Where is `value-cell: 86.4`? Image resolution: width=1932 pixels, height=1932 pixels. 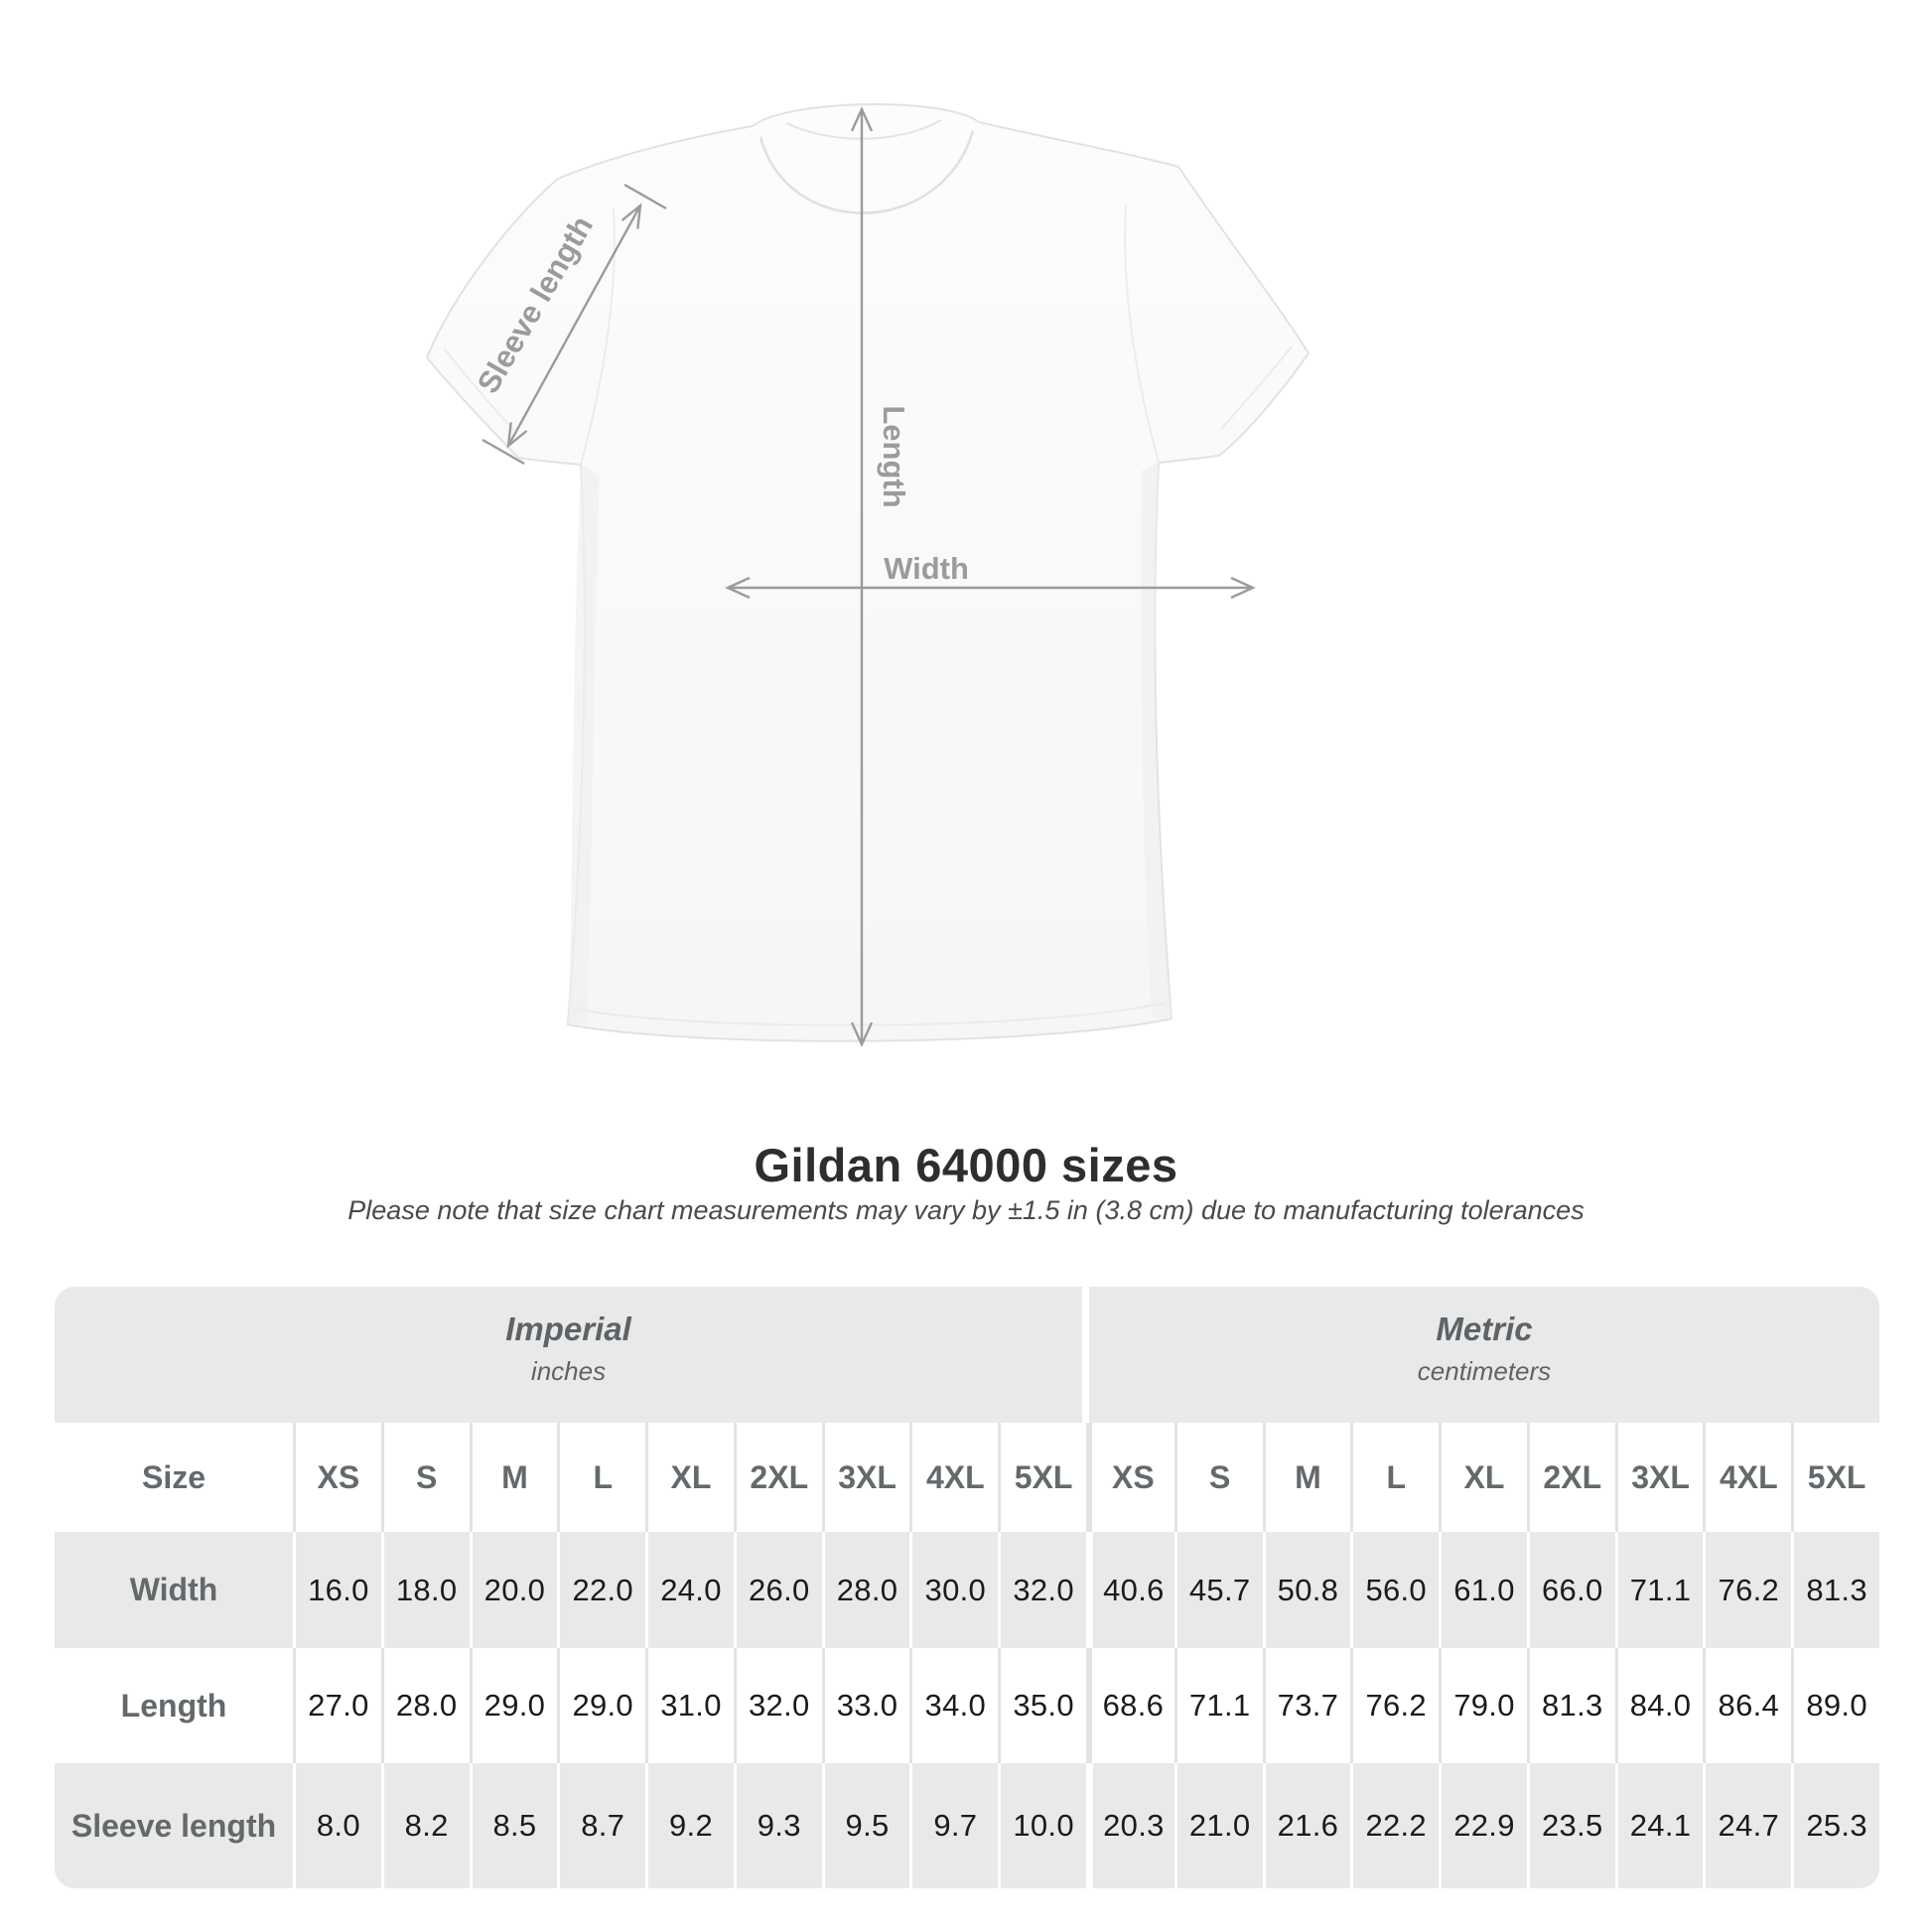
value-cell: 86.4 is located at coordinates (1748, 1706).